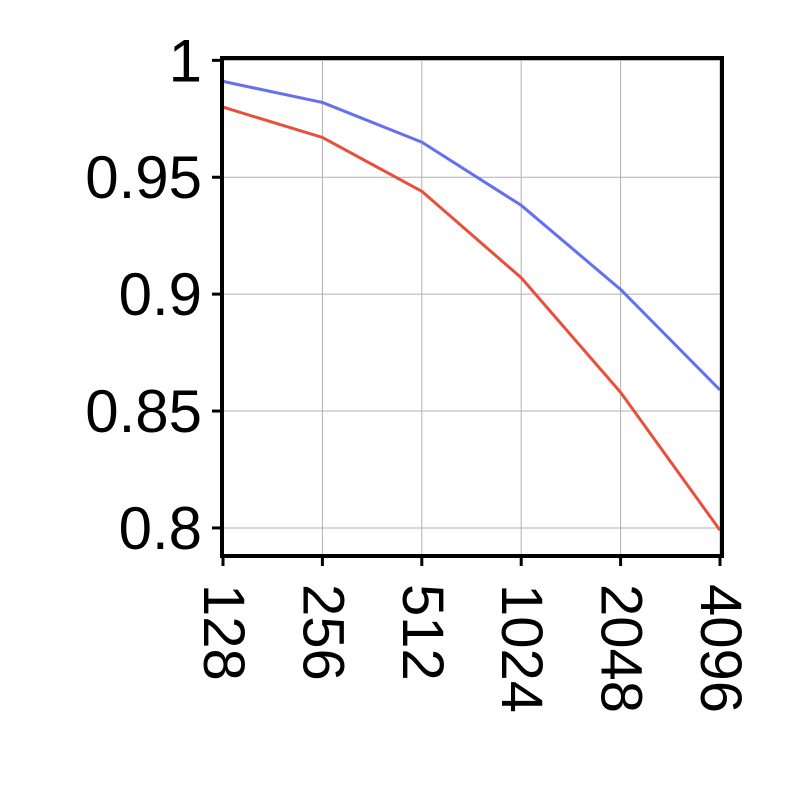 Image resolution: width=800 pixels, height=805 pixels. What do you see at coordinates (143, 177) in the screenshot?
I see `y-tick-label: 0.95` at bounding box center [143, 177].